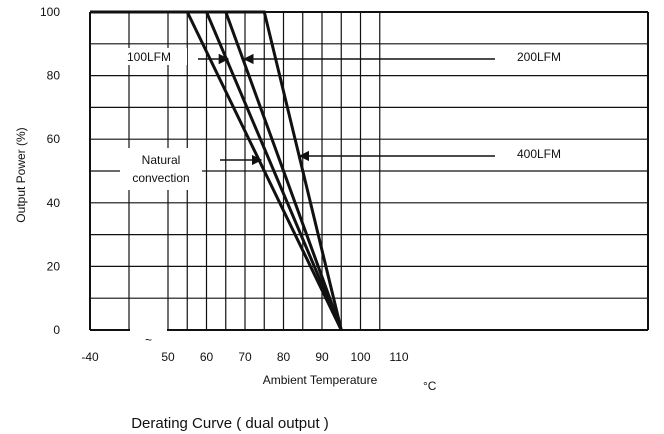  Describe the element at coordinates (54, 76) in the screenshot. I see `y-tick-label: 80` at that location.